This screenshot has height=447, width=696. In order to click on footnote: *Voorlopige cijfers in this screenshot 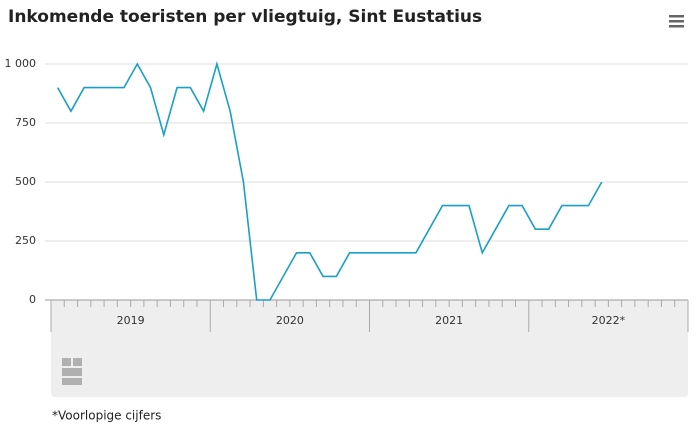, I will do `click(106, 416)`.